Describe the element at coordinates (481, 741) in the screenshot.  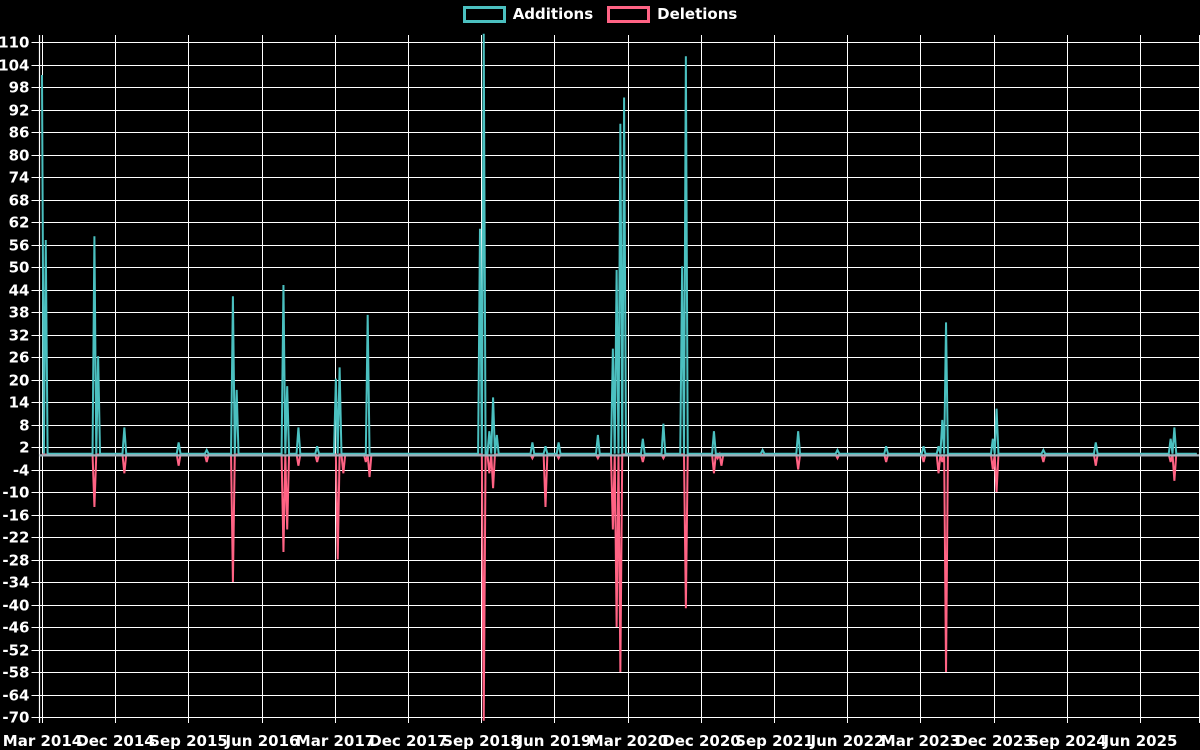
I see `x-tick-label: Sep 2018` at that location.